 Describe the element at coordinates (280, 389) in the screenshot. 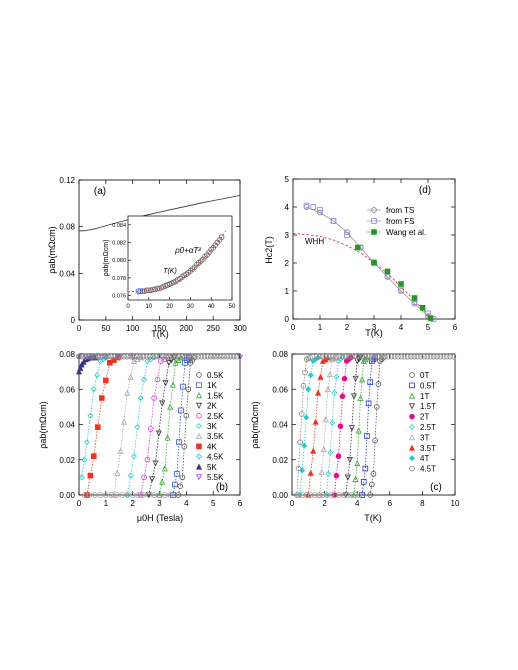

I see `panel-c-y-tick-label: 0.06` at that location.